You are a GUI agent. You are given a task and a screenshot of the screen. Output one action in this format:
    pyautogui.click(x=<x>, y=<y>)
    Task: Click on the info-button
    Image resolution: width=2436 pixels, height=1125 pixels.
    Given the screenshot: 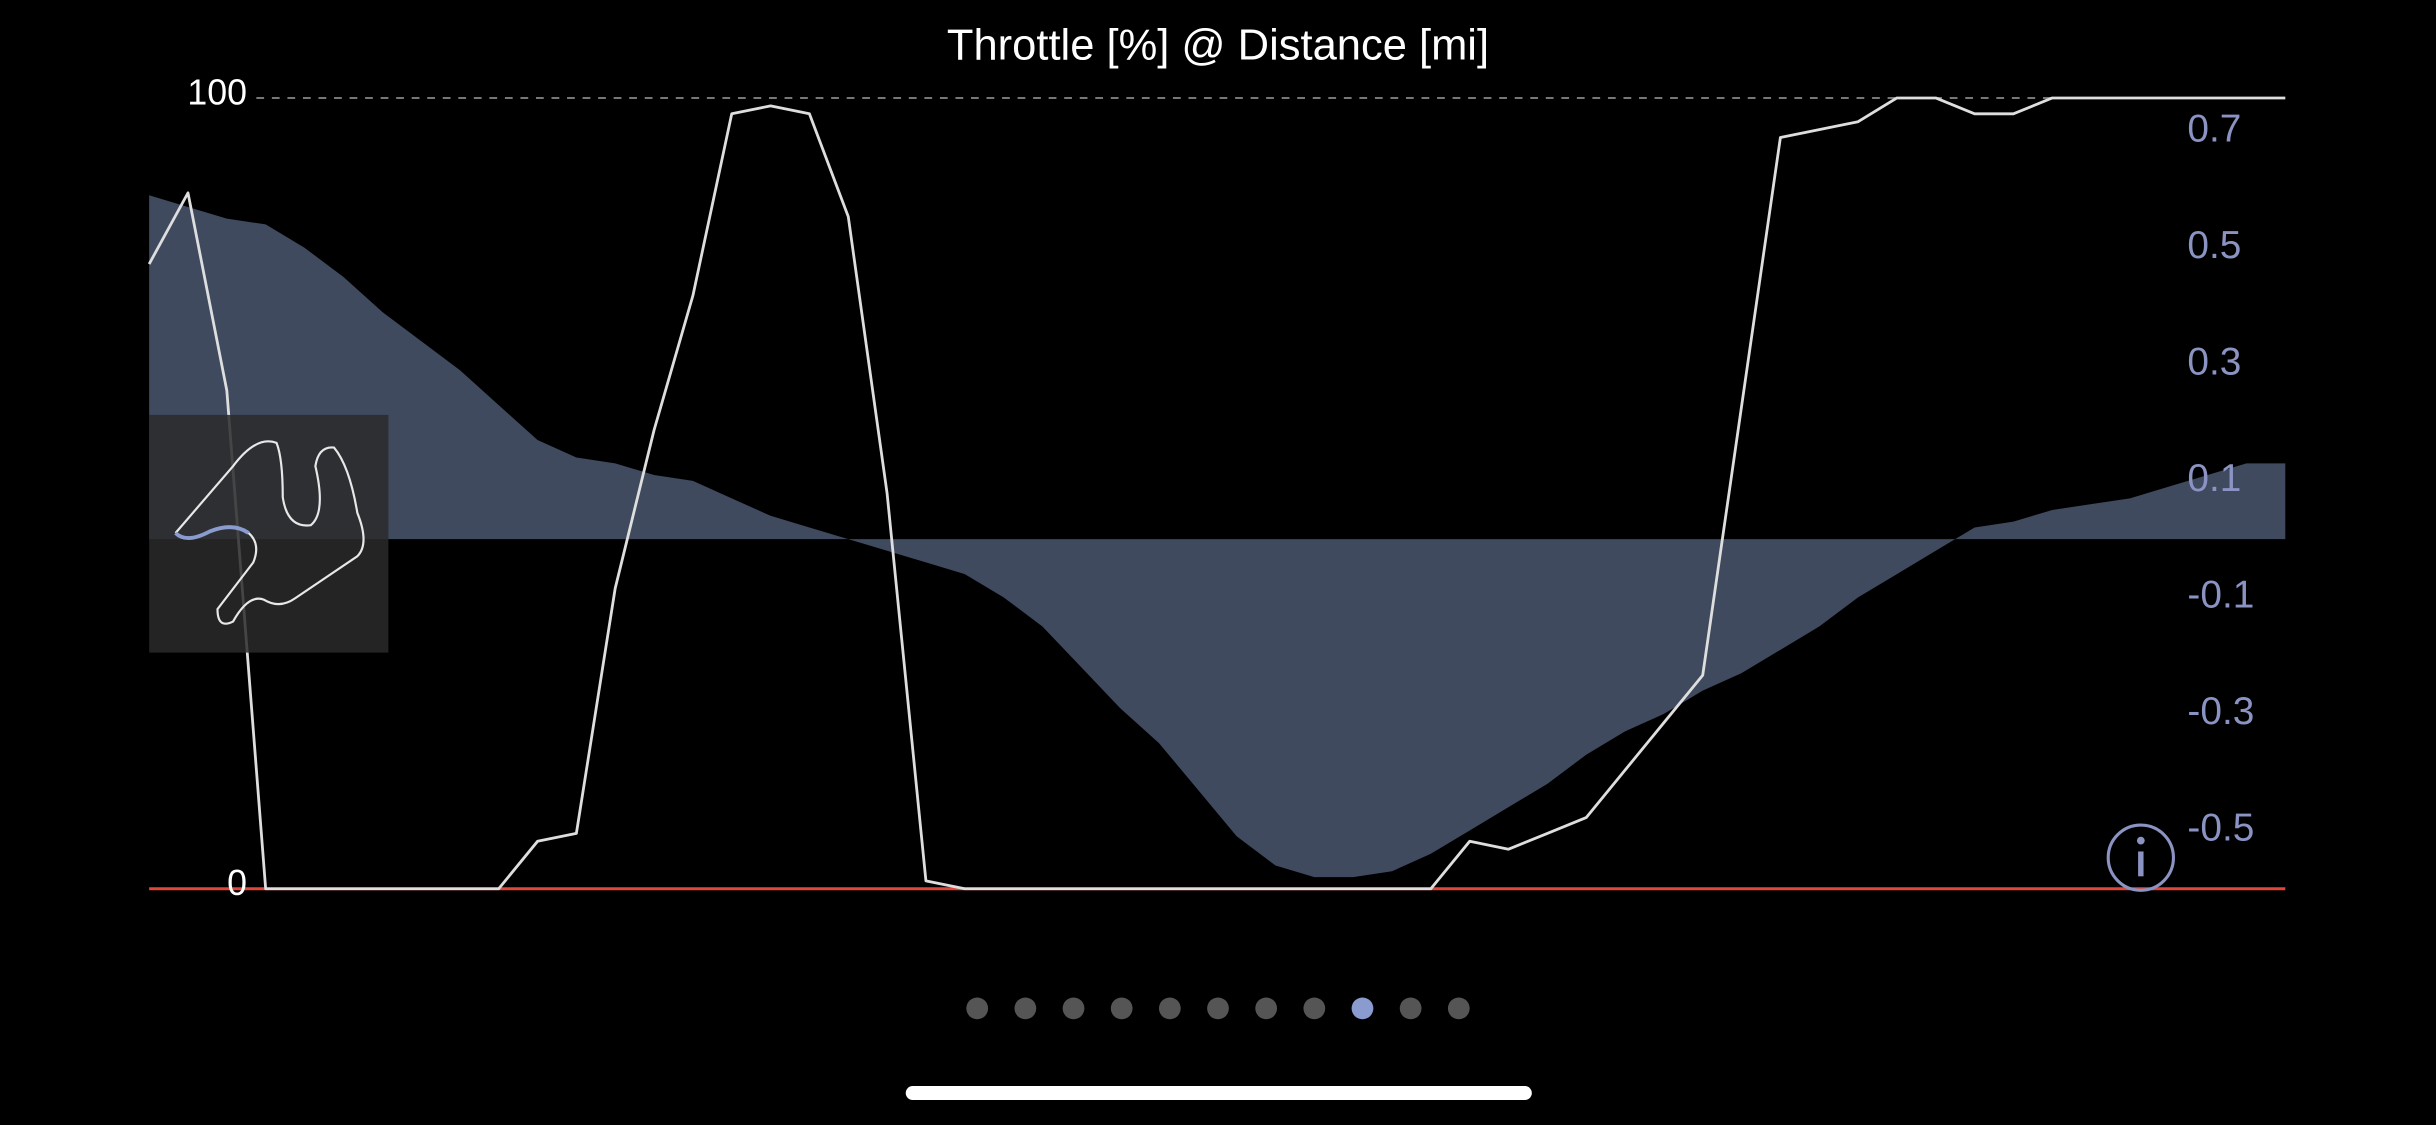 What is the action you would take?
    pyautogui.click(x=2140, y=857)
    